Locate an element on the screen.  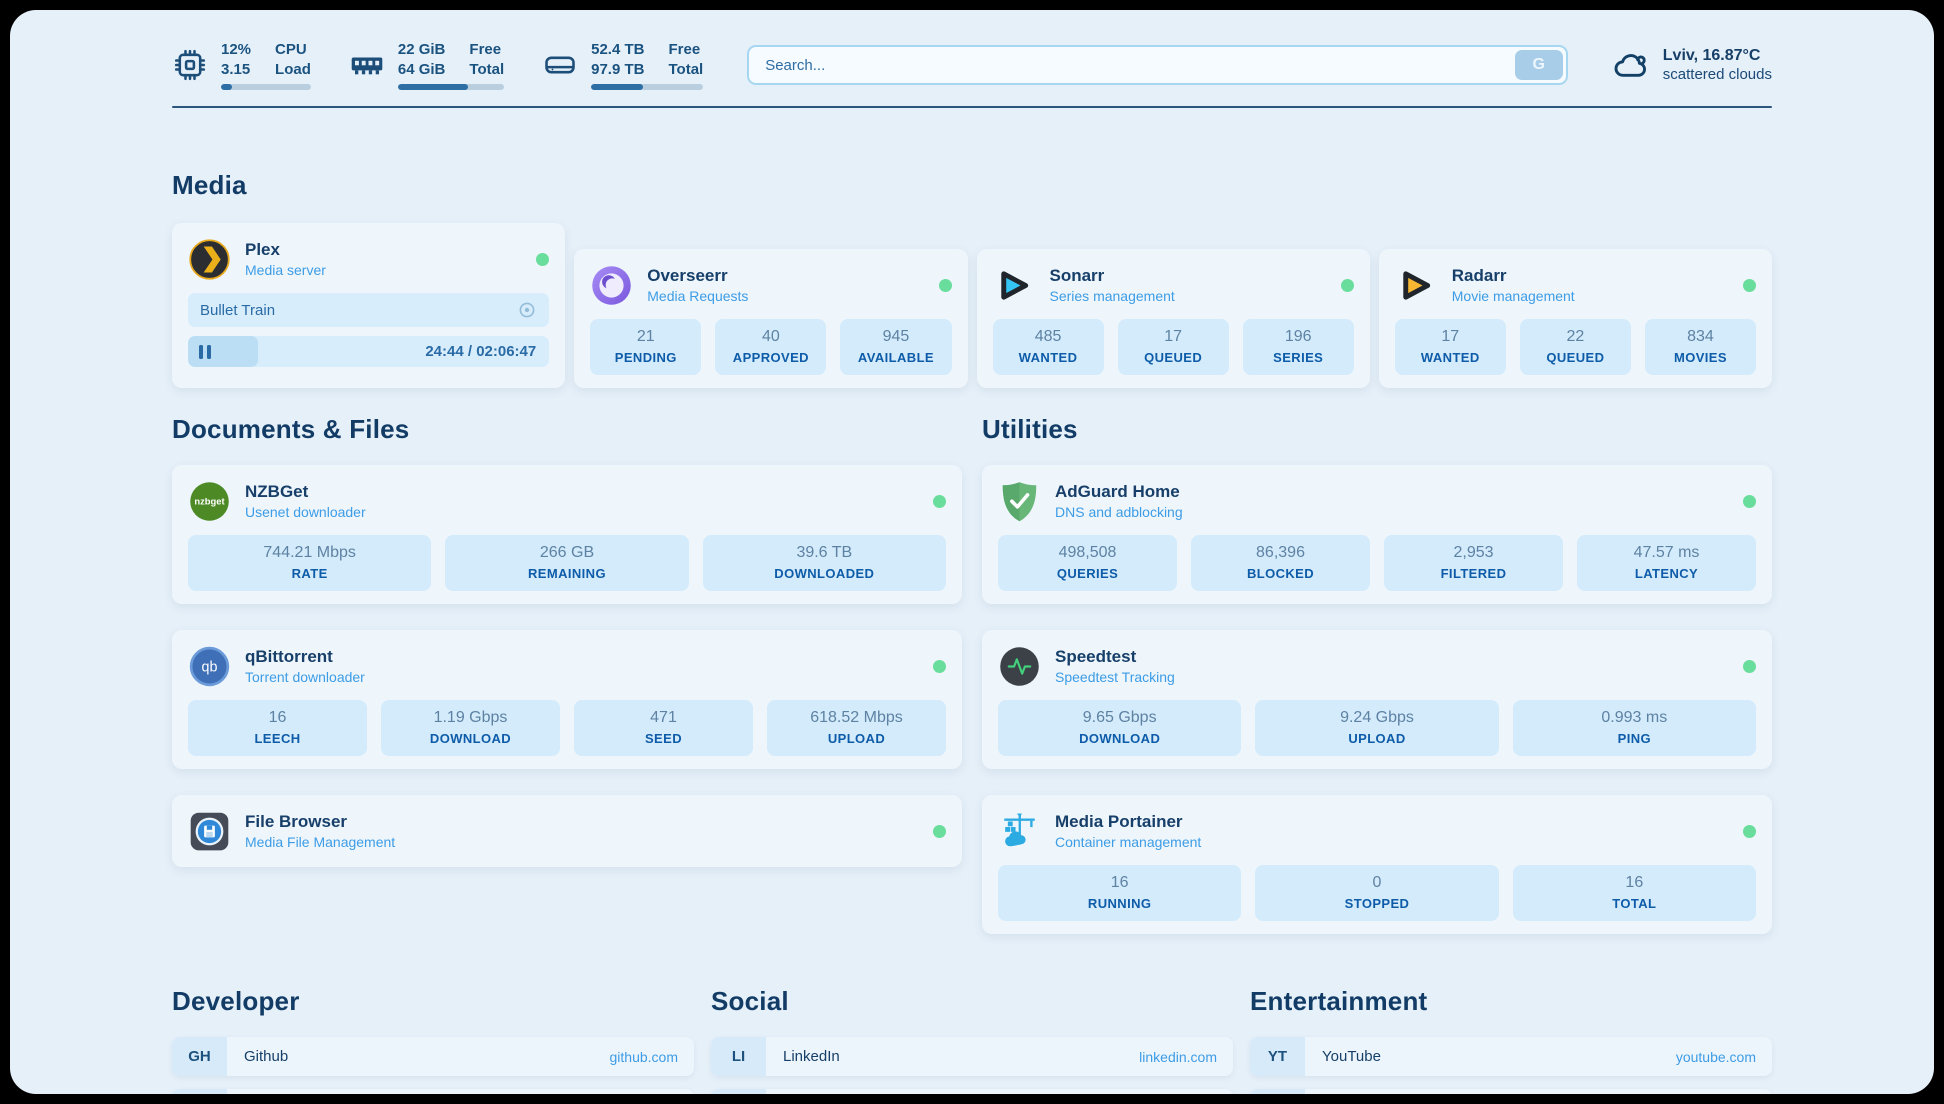
cpu-label-top: CPU is located at coordinates (291, 49).